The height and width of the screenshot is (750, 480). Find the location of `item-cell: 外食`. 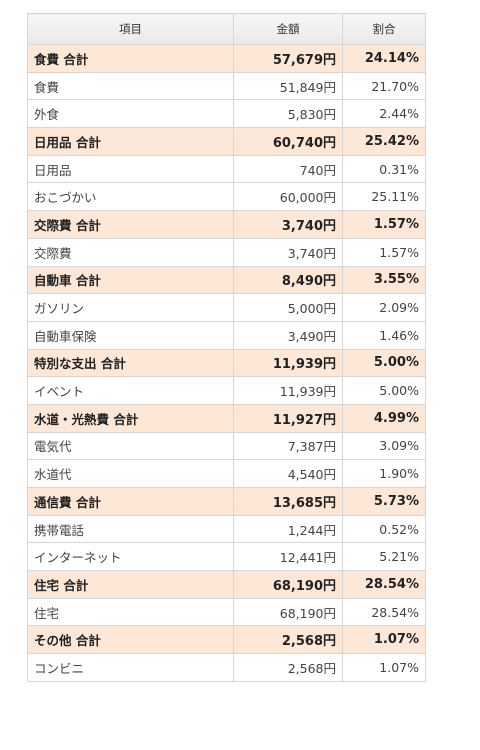

item-cell: 外食 is located at coordinates (130, 114).